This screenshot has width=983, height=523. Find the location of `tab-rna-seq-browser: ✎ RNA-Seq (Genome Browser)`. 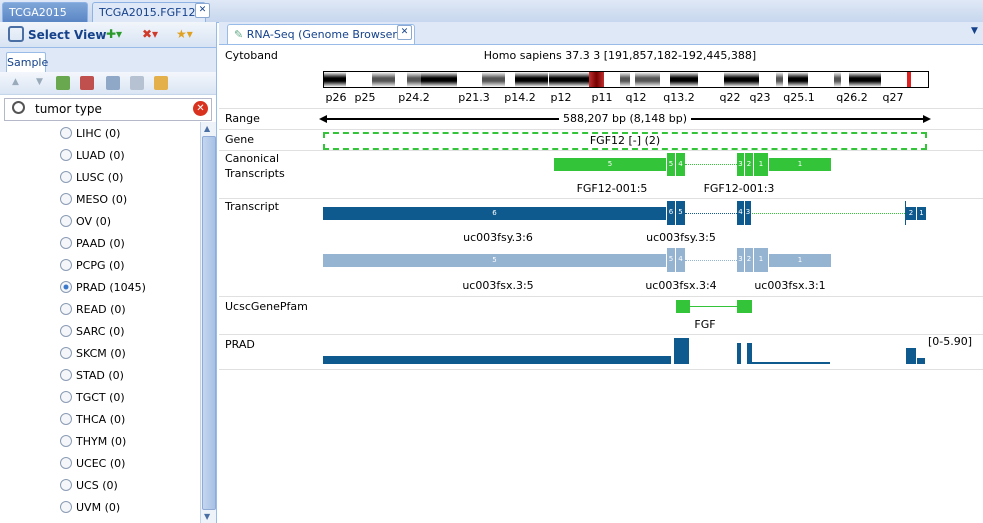

tab-rna-seq-browser: ✎ RNA-Seq (Genome Browser) is located at coordinates (321, 34).